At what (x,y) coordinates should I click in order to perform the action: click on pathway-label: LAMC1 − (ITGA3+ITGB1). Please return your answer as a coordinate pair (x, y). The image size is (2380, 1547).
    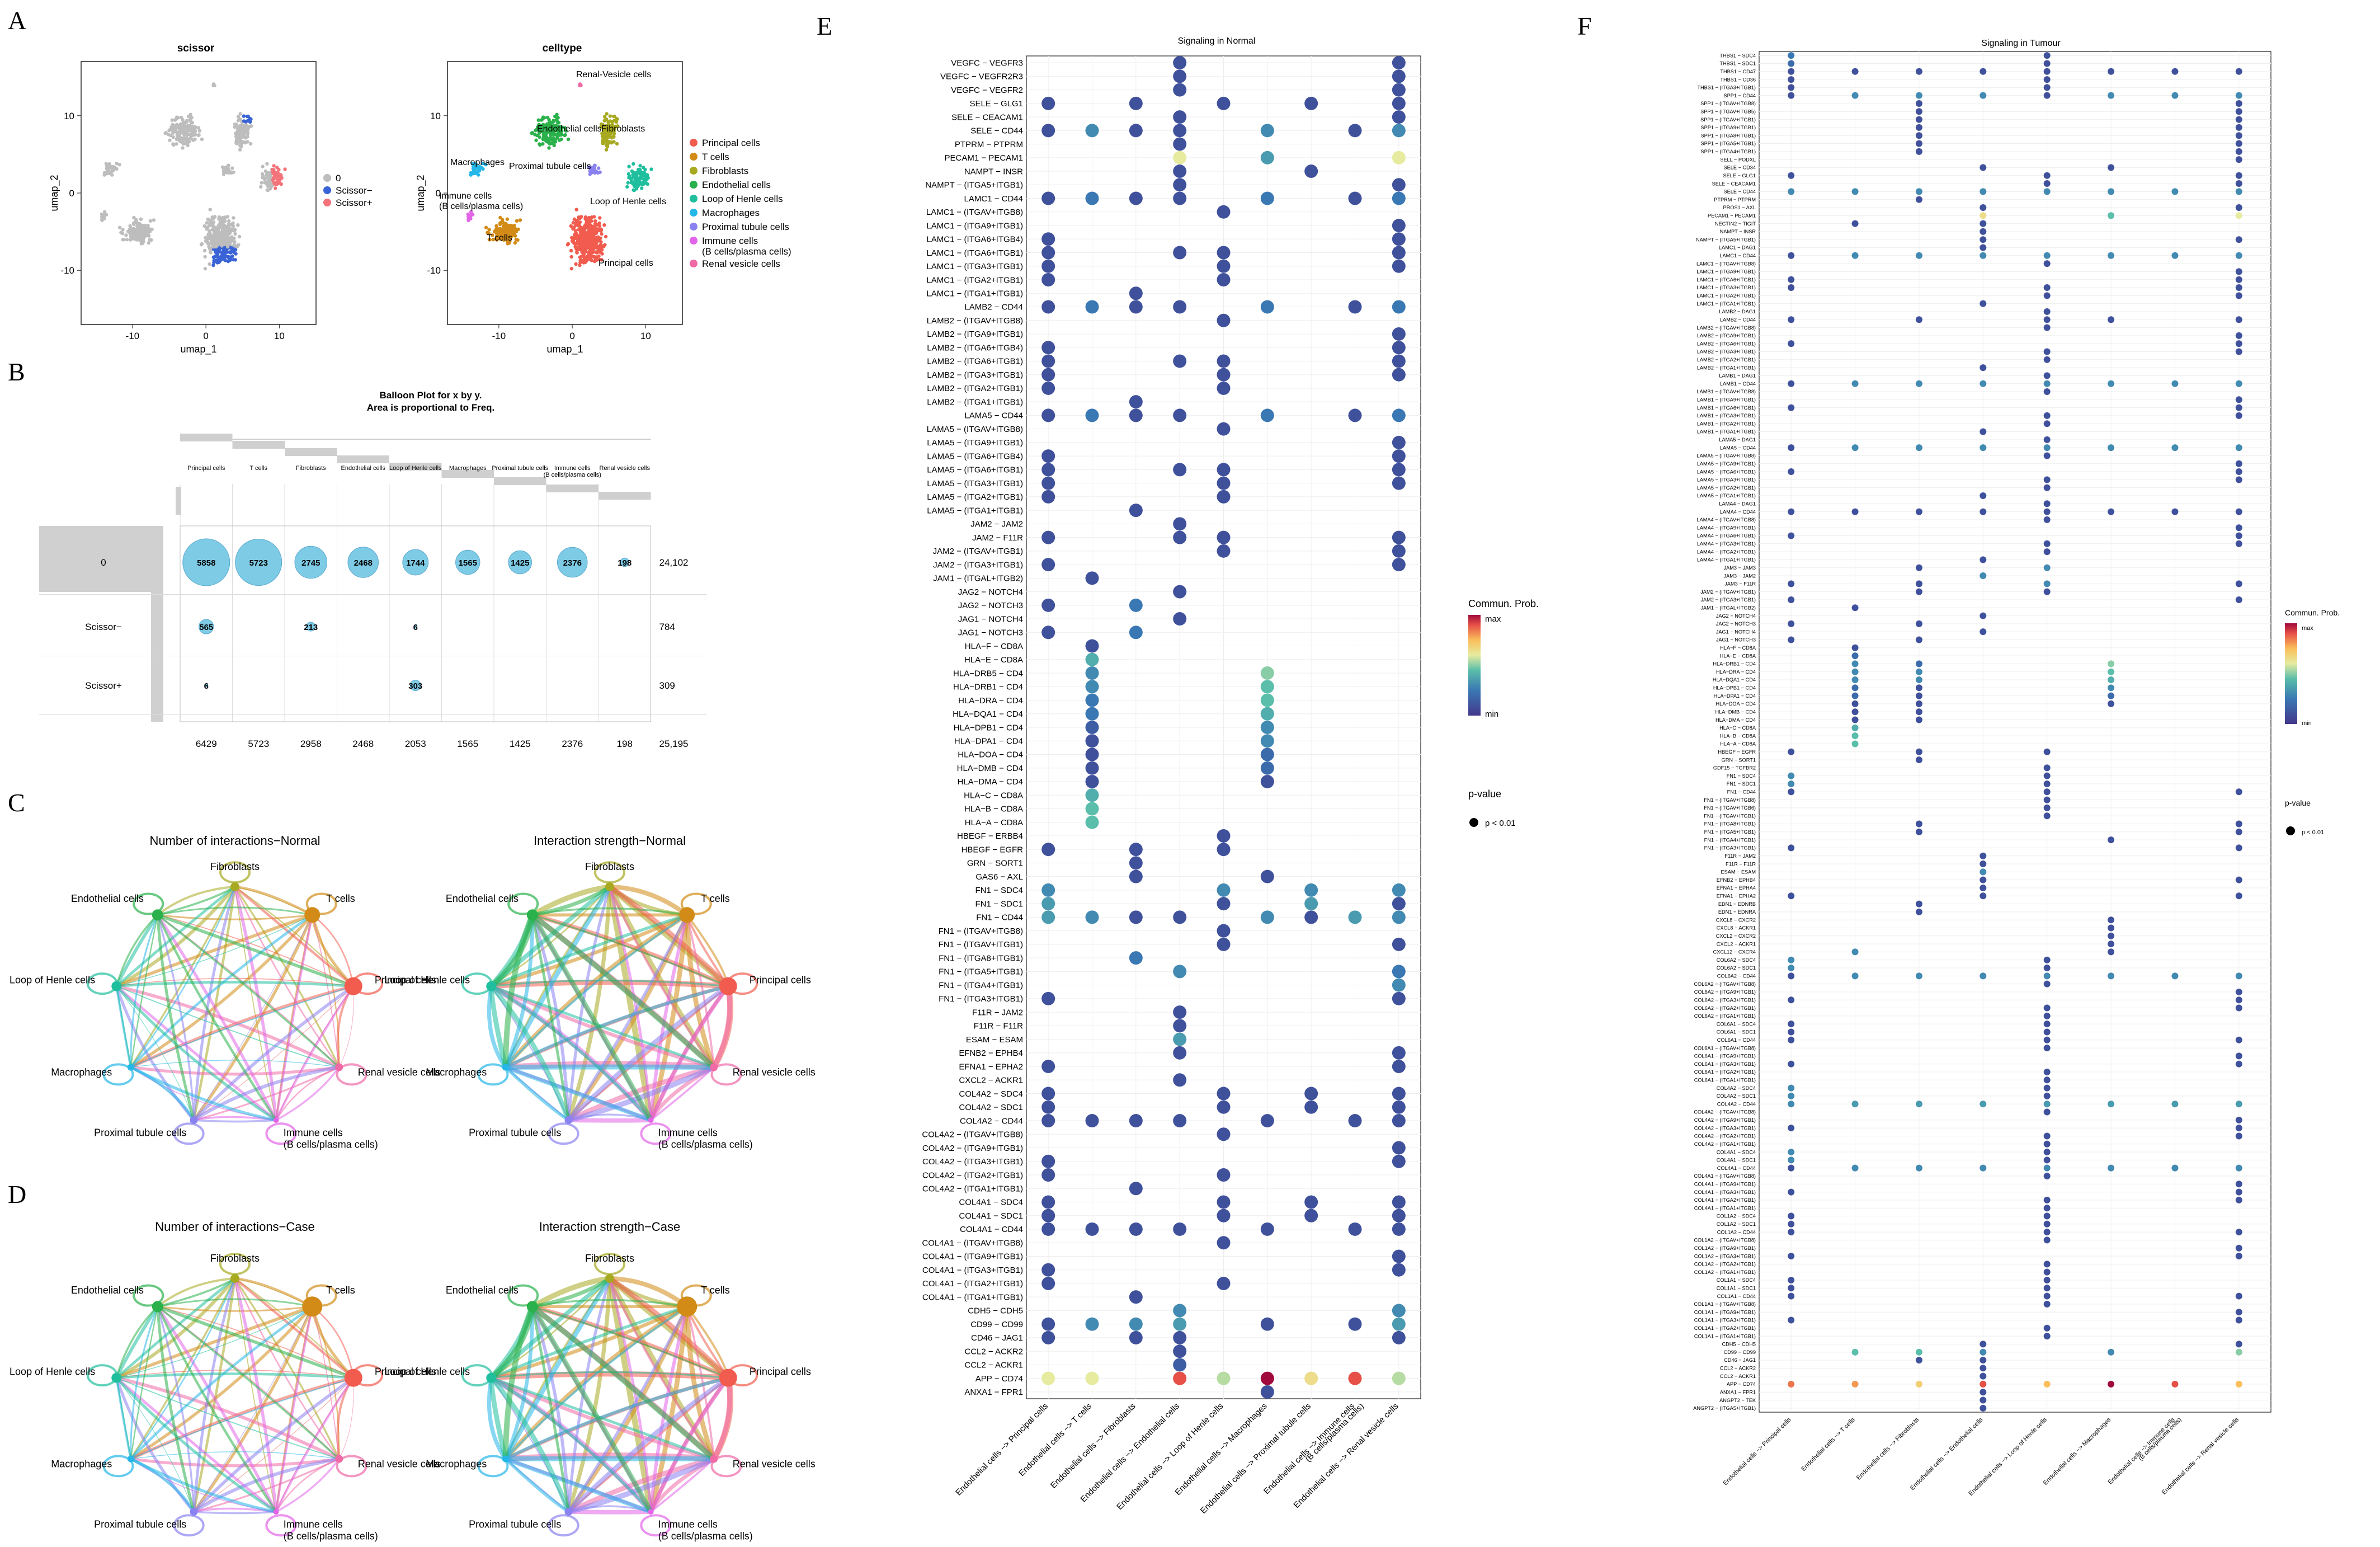
    Looking at the image, I should click on (974, 266).